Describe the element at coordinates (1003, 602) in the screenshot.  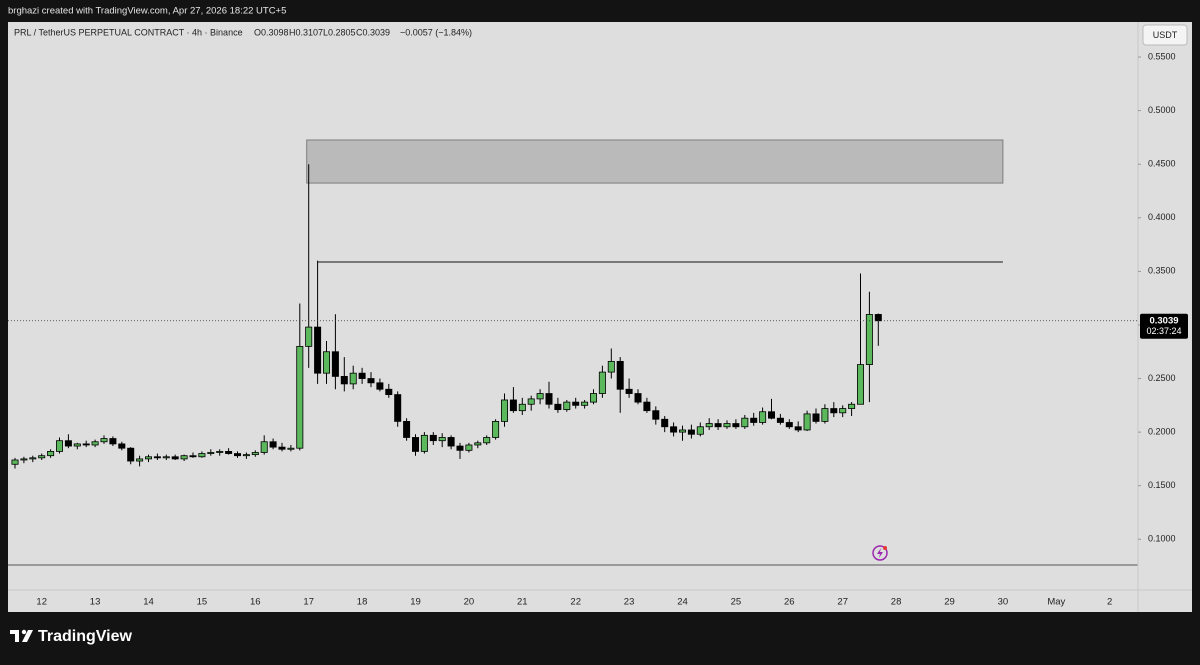
I see `x-tick-label: 30` at that location.